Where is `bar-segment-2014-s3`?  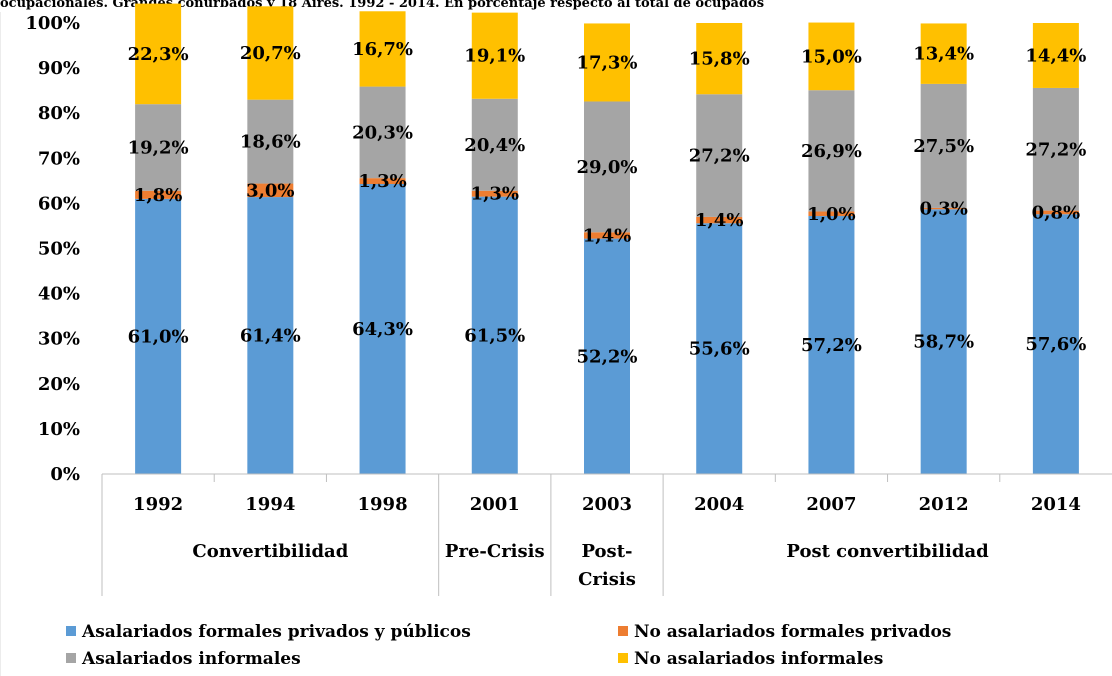
bar-segment-2014-s3 is located at coordinates (1055, 55).